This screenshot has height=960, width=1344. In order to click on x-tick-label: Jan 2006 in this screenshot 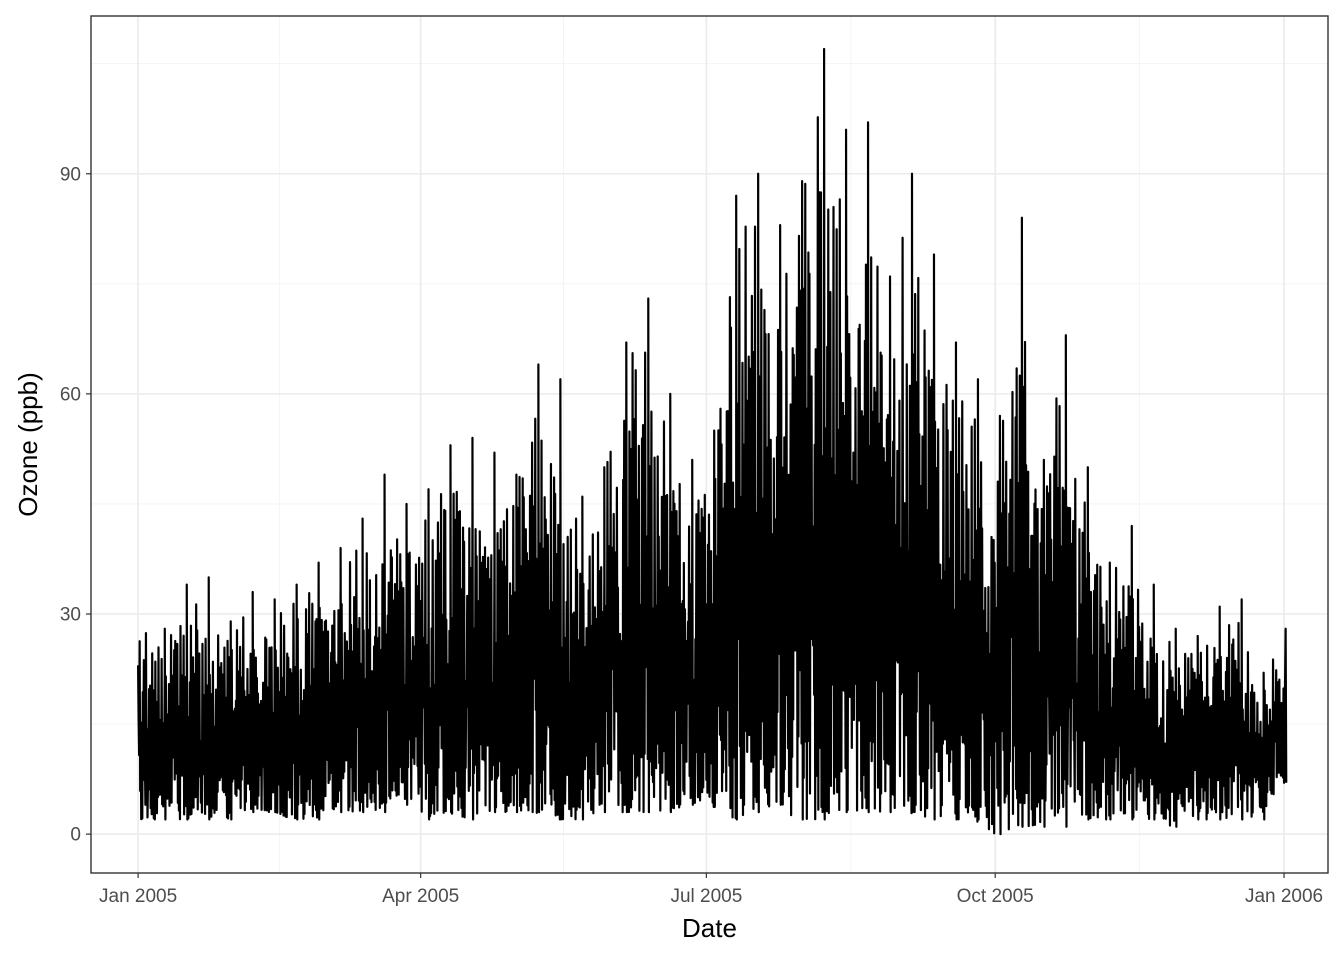, I will do `click(1284, 896)`.